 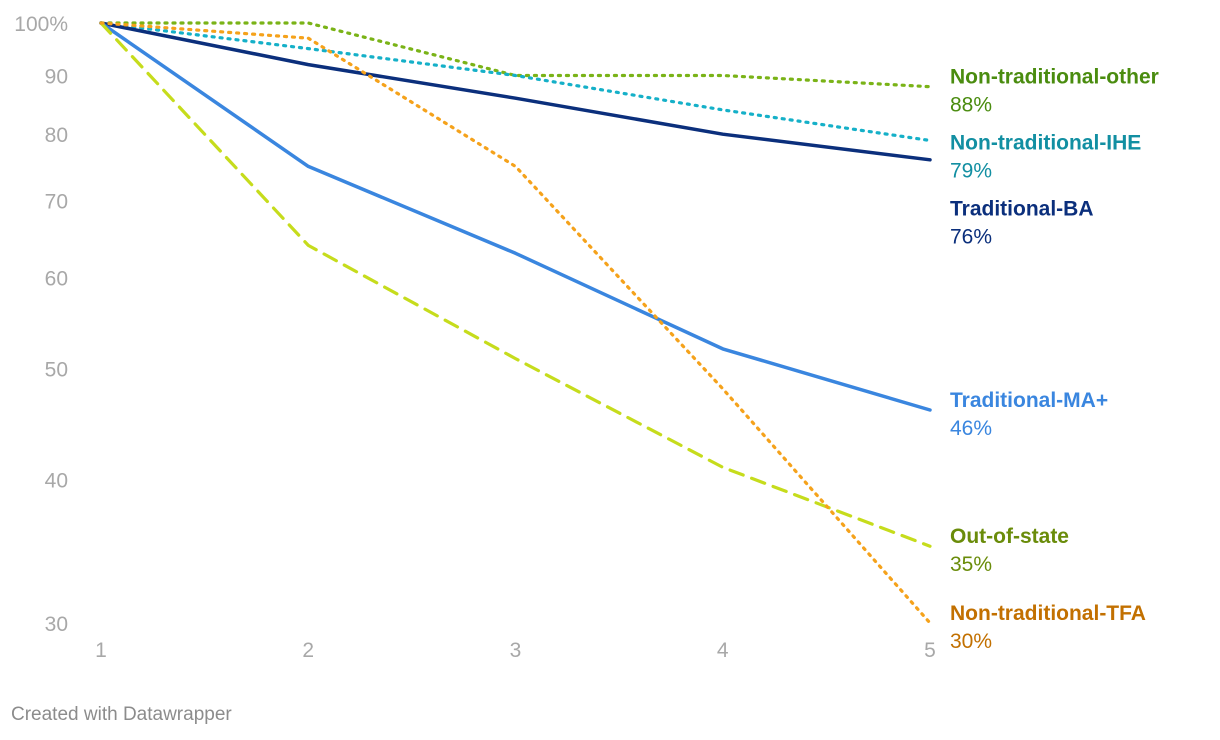 I want to click on y-tick-label: 30, so click(x=56, y=624).